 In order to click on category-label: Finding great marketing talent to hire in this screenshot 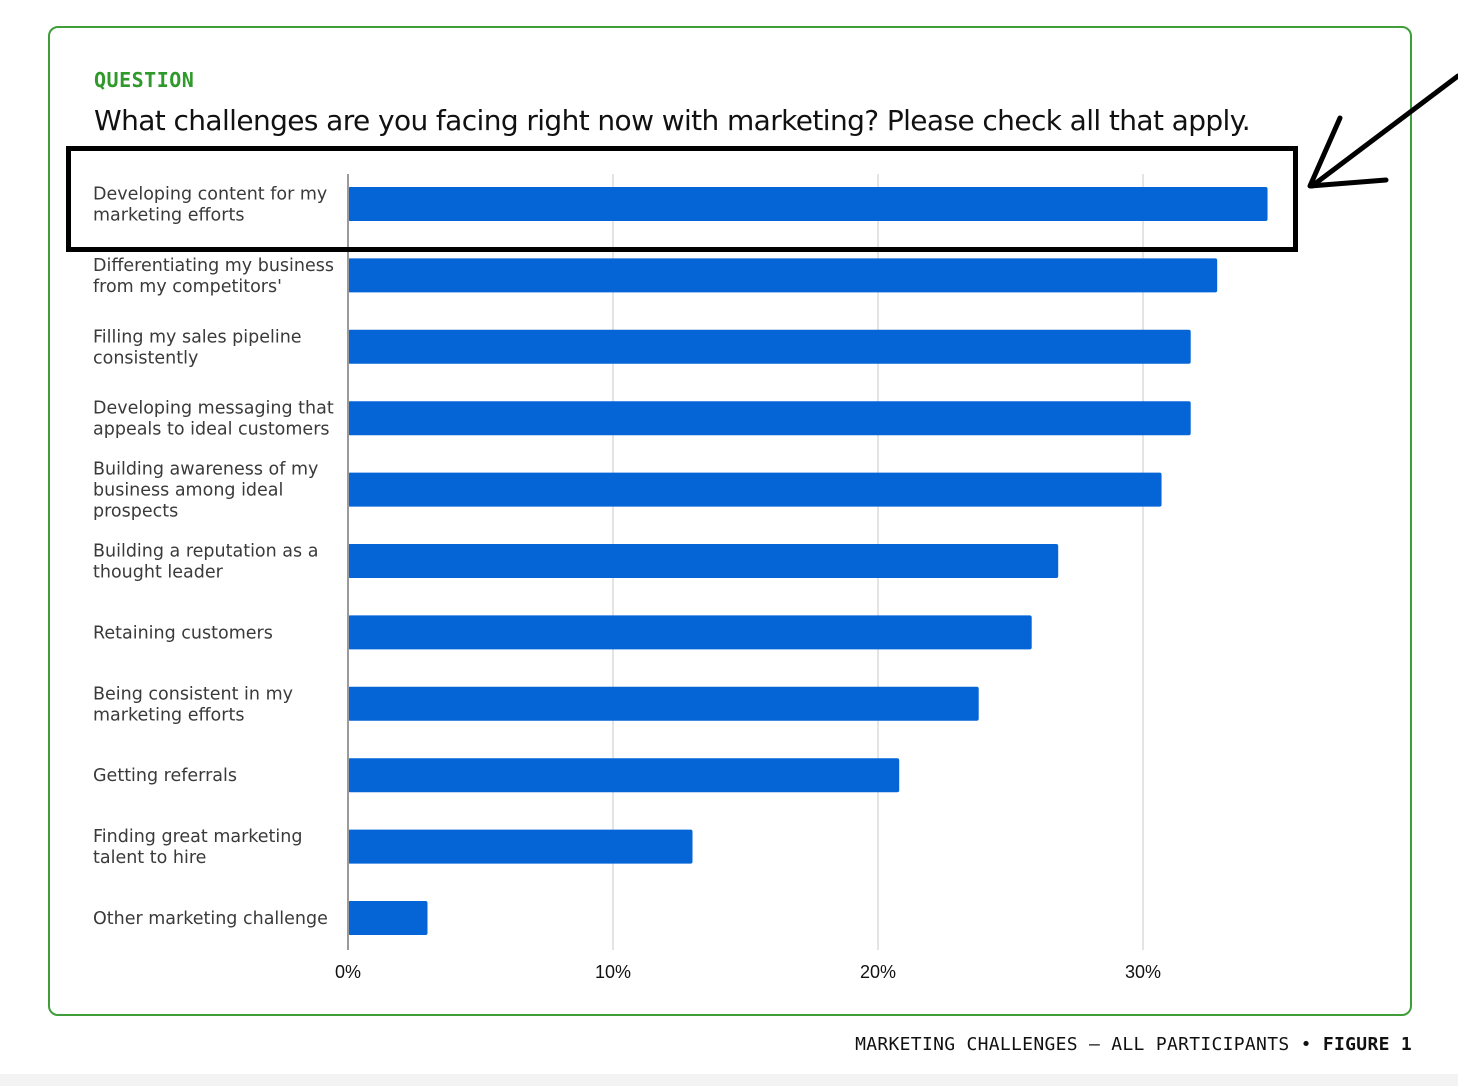, I will do `click(197, 847)`.